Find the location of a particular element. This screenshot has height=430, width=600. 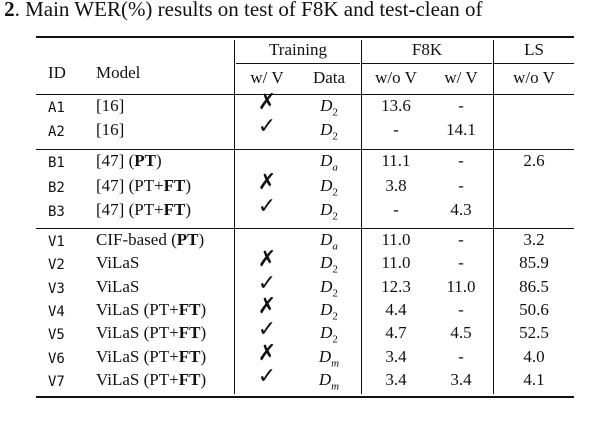

data-subscript: 2 is located at coordinates (335, 316).